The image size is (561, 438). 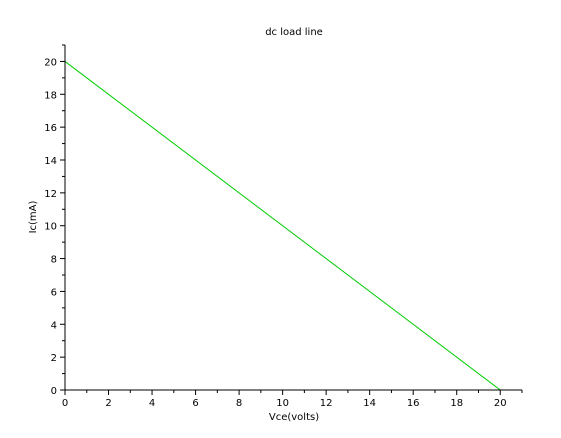 What do you see at coordinates (152, 403) in the screenshot?
I see `x-tick-label: 4` at bounding box center [152, 403].